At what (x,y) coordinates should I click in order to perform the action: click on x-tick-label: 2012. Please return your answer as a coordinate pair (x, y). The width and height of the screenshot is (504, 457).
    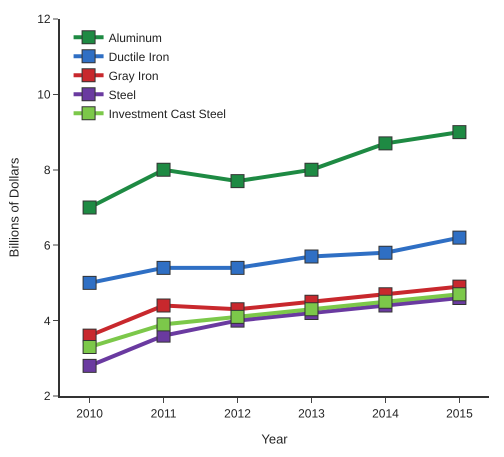
    Looking at the image, I should click on (238, 413).